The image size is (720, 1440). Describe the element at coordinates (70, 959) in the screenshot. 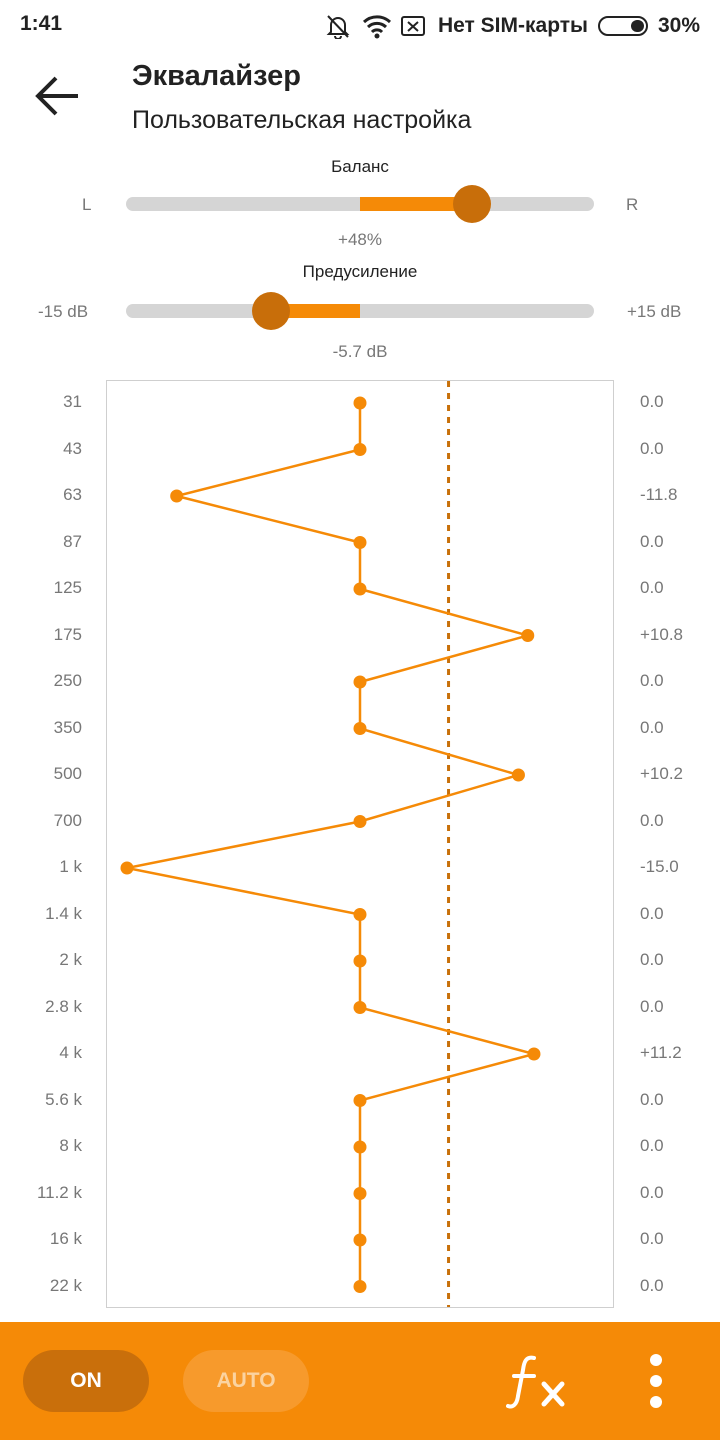

I see `eq-band-frequency: 2 k` at that location.